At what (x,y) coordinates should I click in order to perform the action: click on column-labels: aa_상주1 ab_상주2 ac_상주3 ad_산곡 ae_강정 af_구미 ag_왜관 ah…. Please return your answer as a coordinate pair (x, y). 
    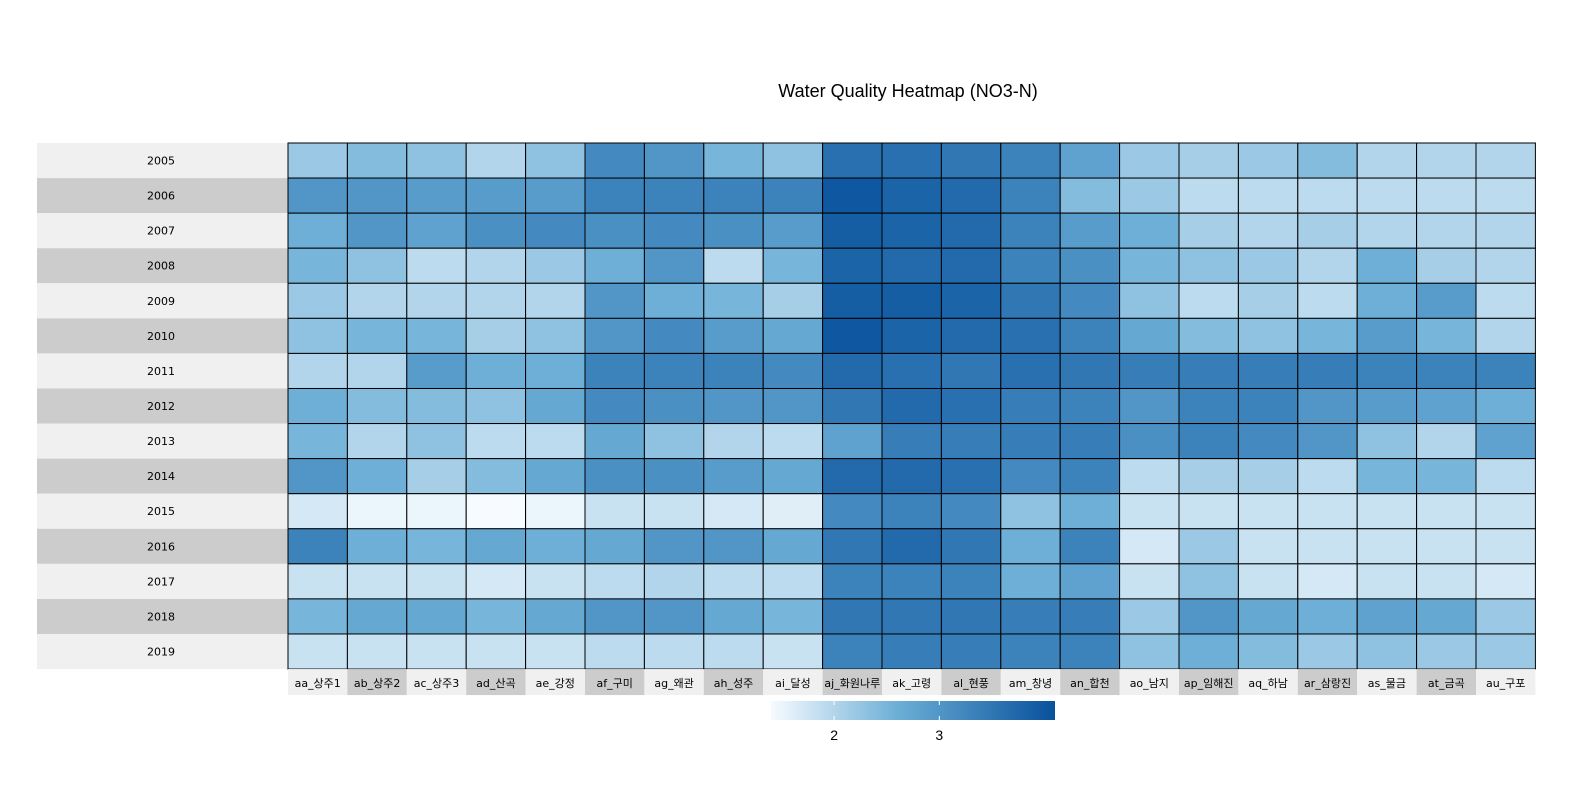
    Looking at the image, I should click on (912, 682).